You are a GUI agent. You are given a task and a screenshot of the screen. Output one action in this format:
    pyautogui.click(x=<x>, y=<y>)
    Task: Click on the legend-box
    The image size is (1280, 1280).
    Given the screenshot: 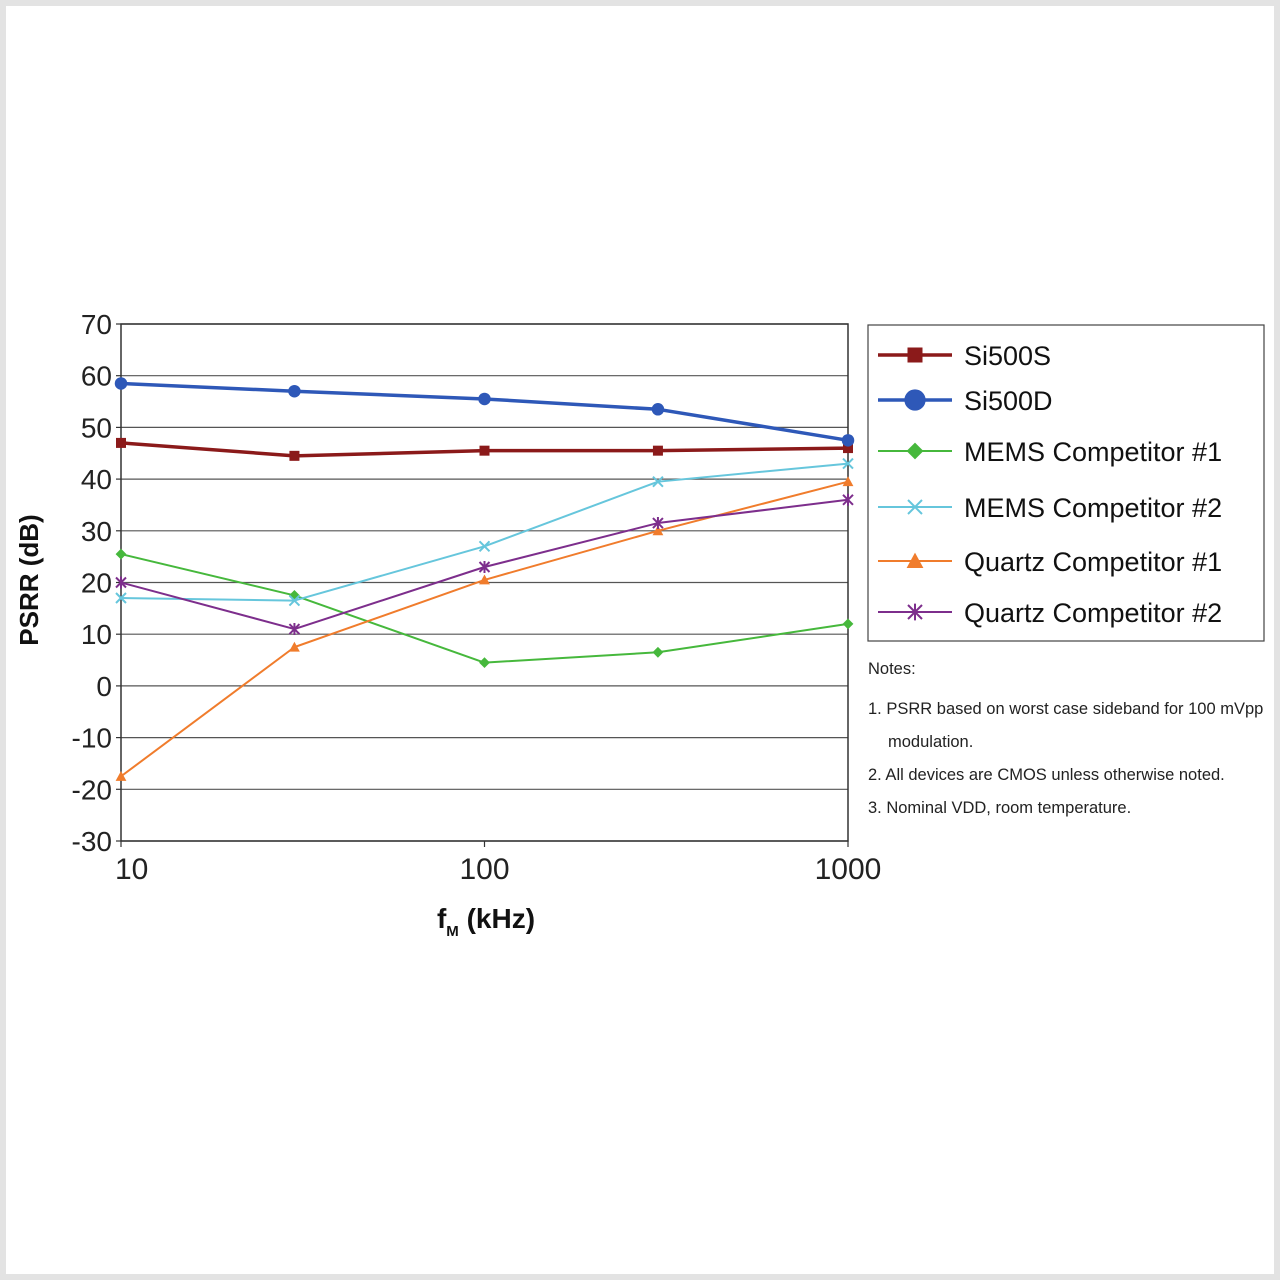 What is the action you would take?
    pyautogui.click(x=1066, y=483)
    